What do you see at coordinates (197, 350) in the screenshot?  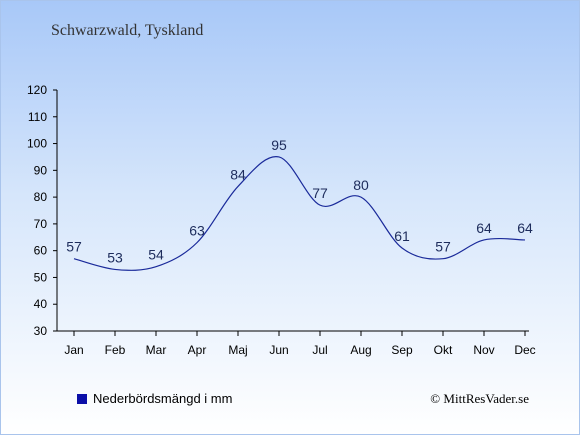 I see `x-tick-label: Apr` at bounding box center [197, 350].